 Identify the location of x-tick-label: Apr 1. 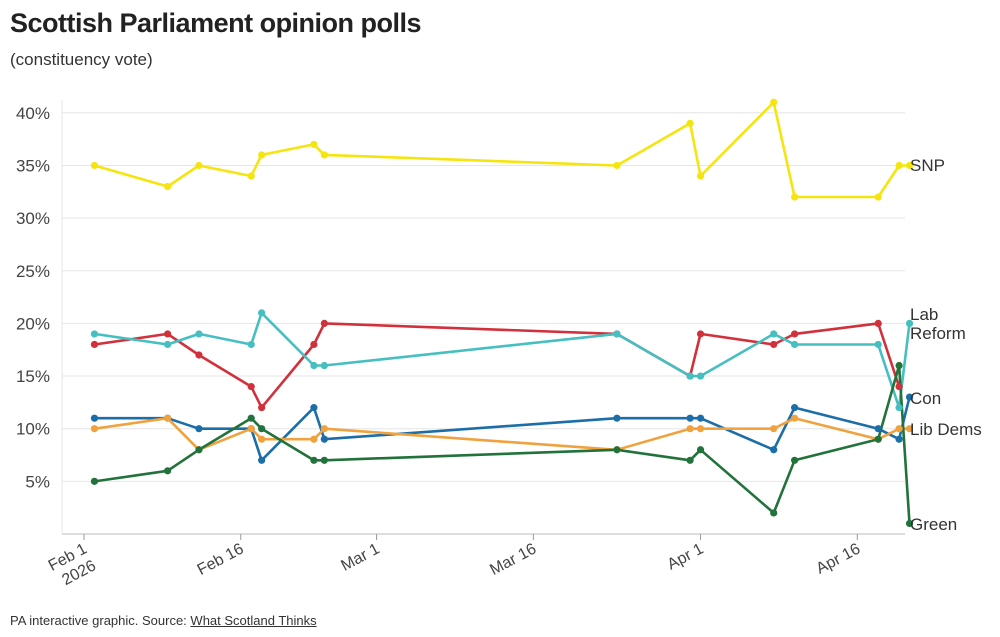
(686, 556).